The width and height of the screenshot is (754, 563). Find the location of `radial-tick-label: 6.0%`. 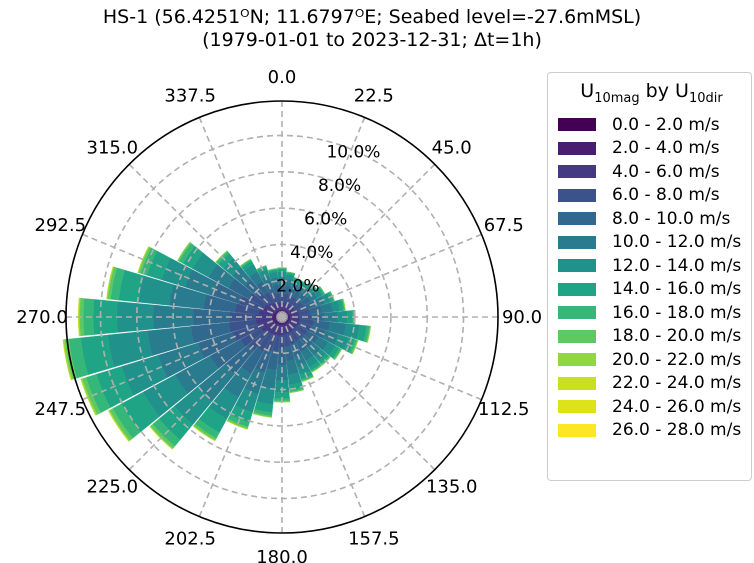

radial-tick-label: 6.0% is located at coordinates (325, 219).